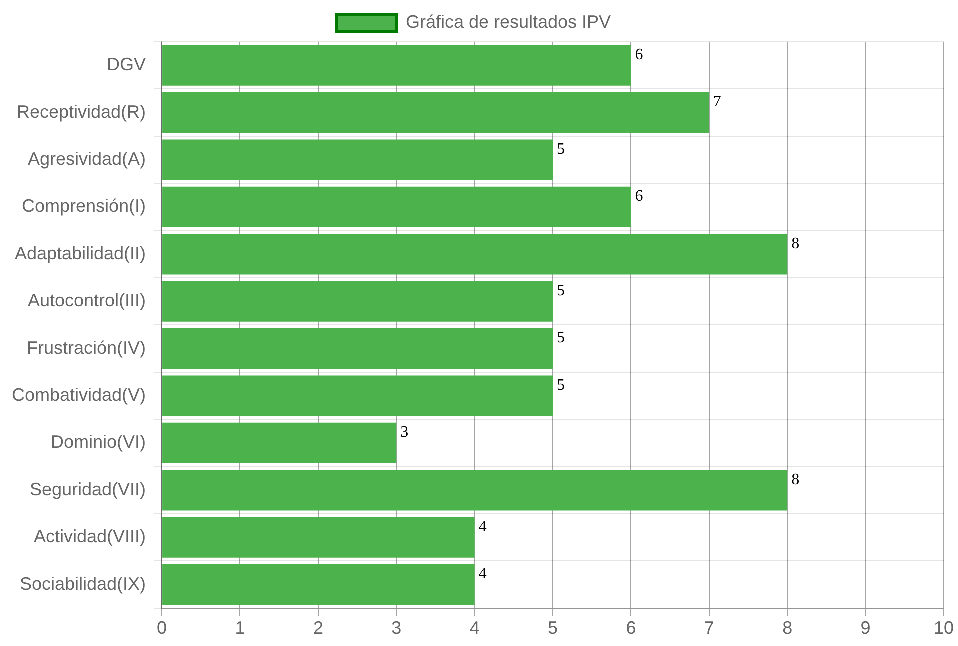 The height and width of the screenshot is (646, 958). What do you see at coordinates (240, 628) in the screenshot?
I see `x-tick-label: 1` at bounding box center [240, 628].